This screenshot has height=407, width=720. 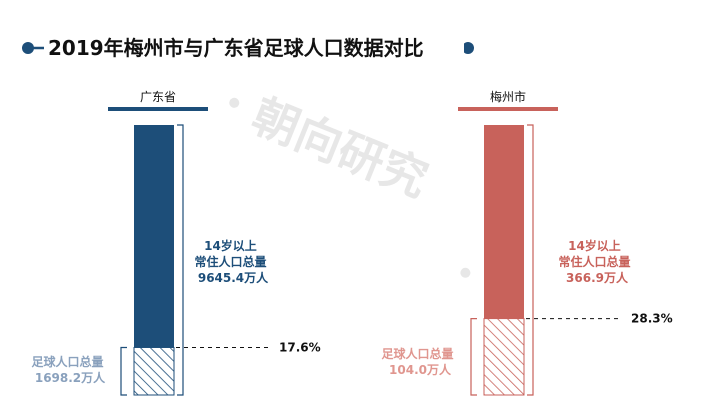 What do you see at coordinates (28, 48) in the screenshot?
I see `title-dot-left` at bounding box center [28, 48].